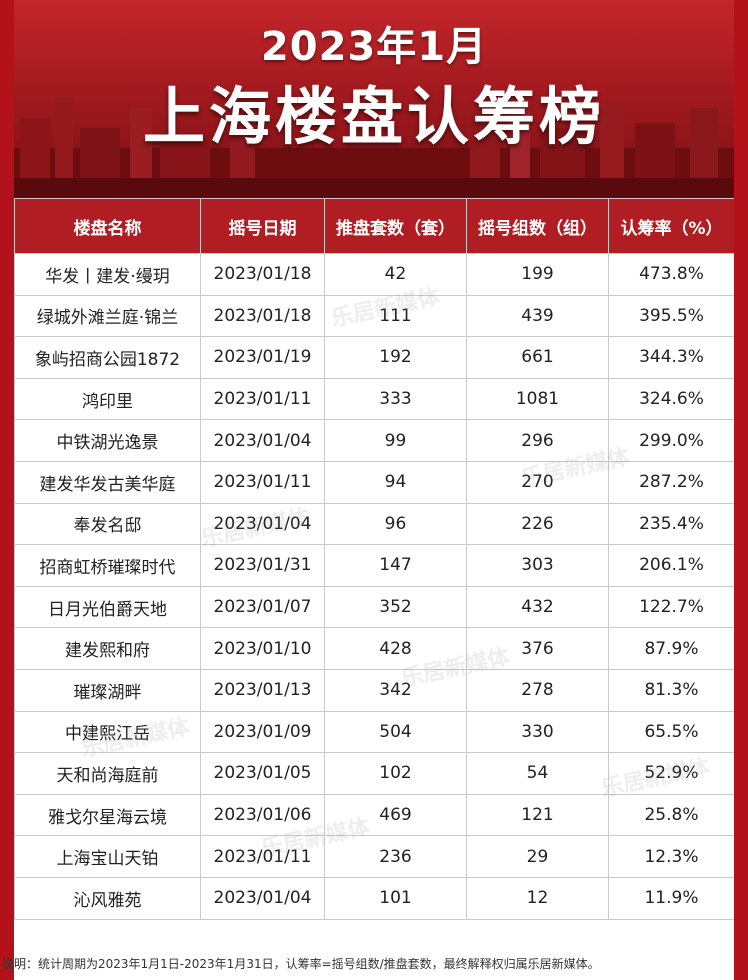  Describe the element at coordinates (107, 565) in the screenshot. I see `cell-name: 招商虹桥璀璨时代` at that location.